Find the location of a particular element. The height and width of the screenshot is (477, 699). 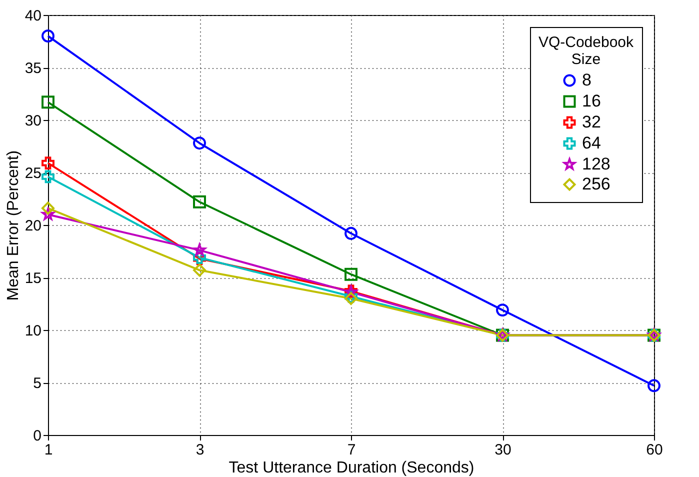

x-tick-label: 30 is located at coordinates (503, 450).